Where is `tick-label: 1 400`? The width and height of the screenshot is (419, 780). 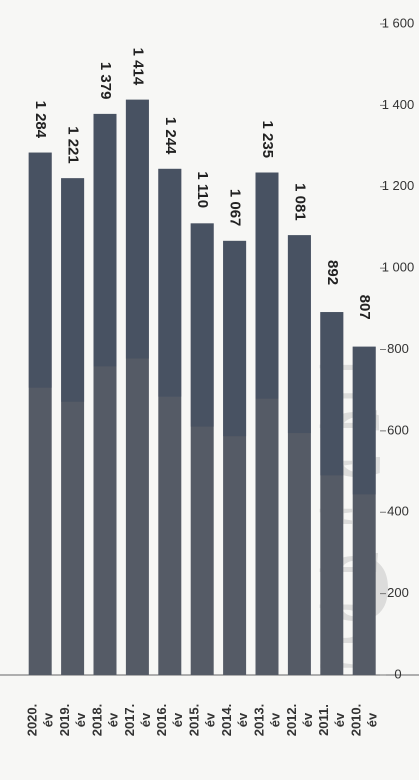 tick-label: 1 400 is located at coordinates (398, 104).